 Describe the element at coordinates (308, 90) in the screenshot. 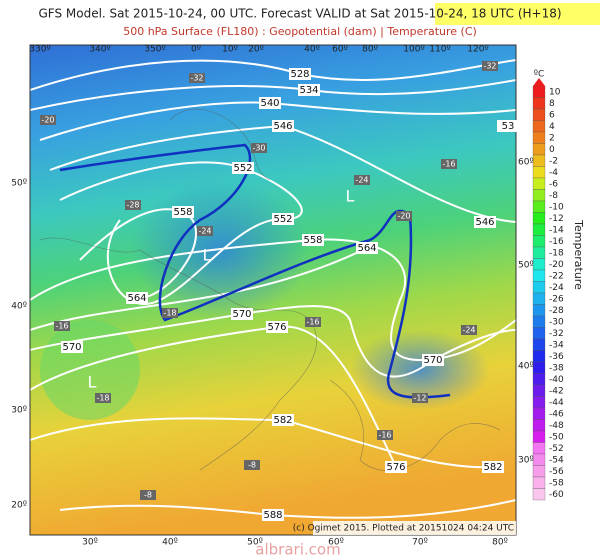

I see `contour-label: 534` at that location.